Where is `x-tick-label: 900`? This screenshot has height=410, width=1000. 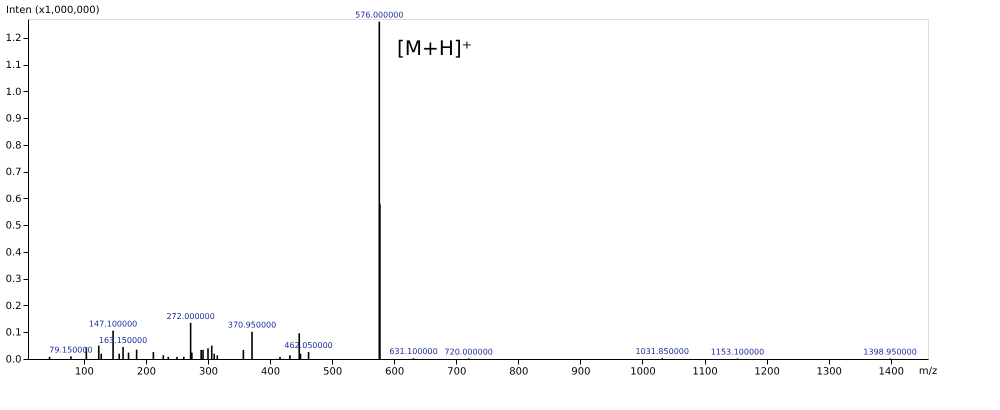
x-tick-label: 900 is located at coordinates (580, 372).